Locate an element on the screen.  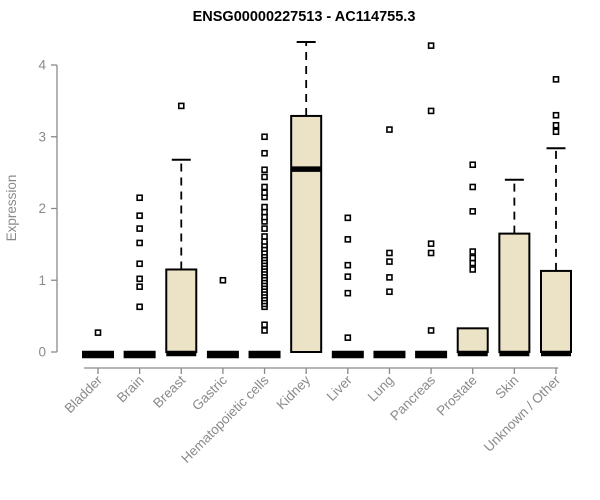
y-tick-label: 3 is located at coordinates (42, 136).